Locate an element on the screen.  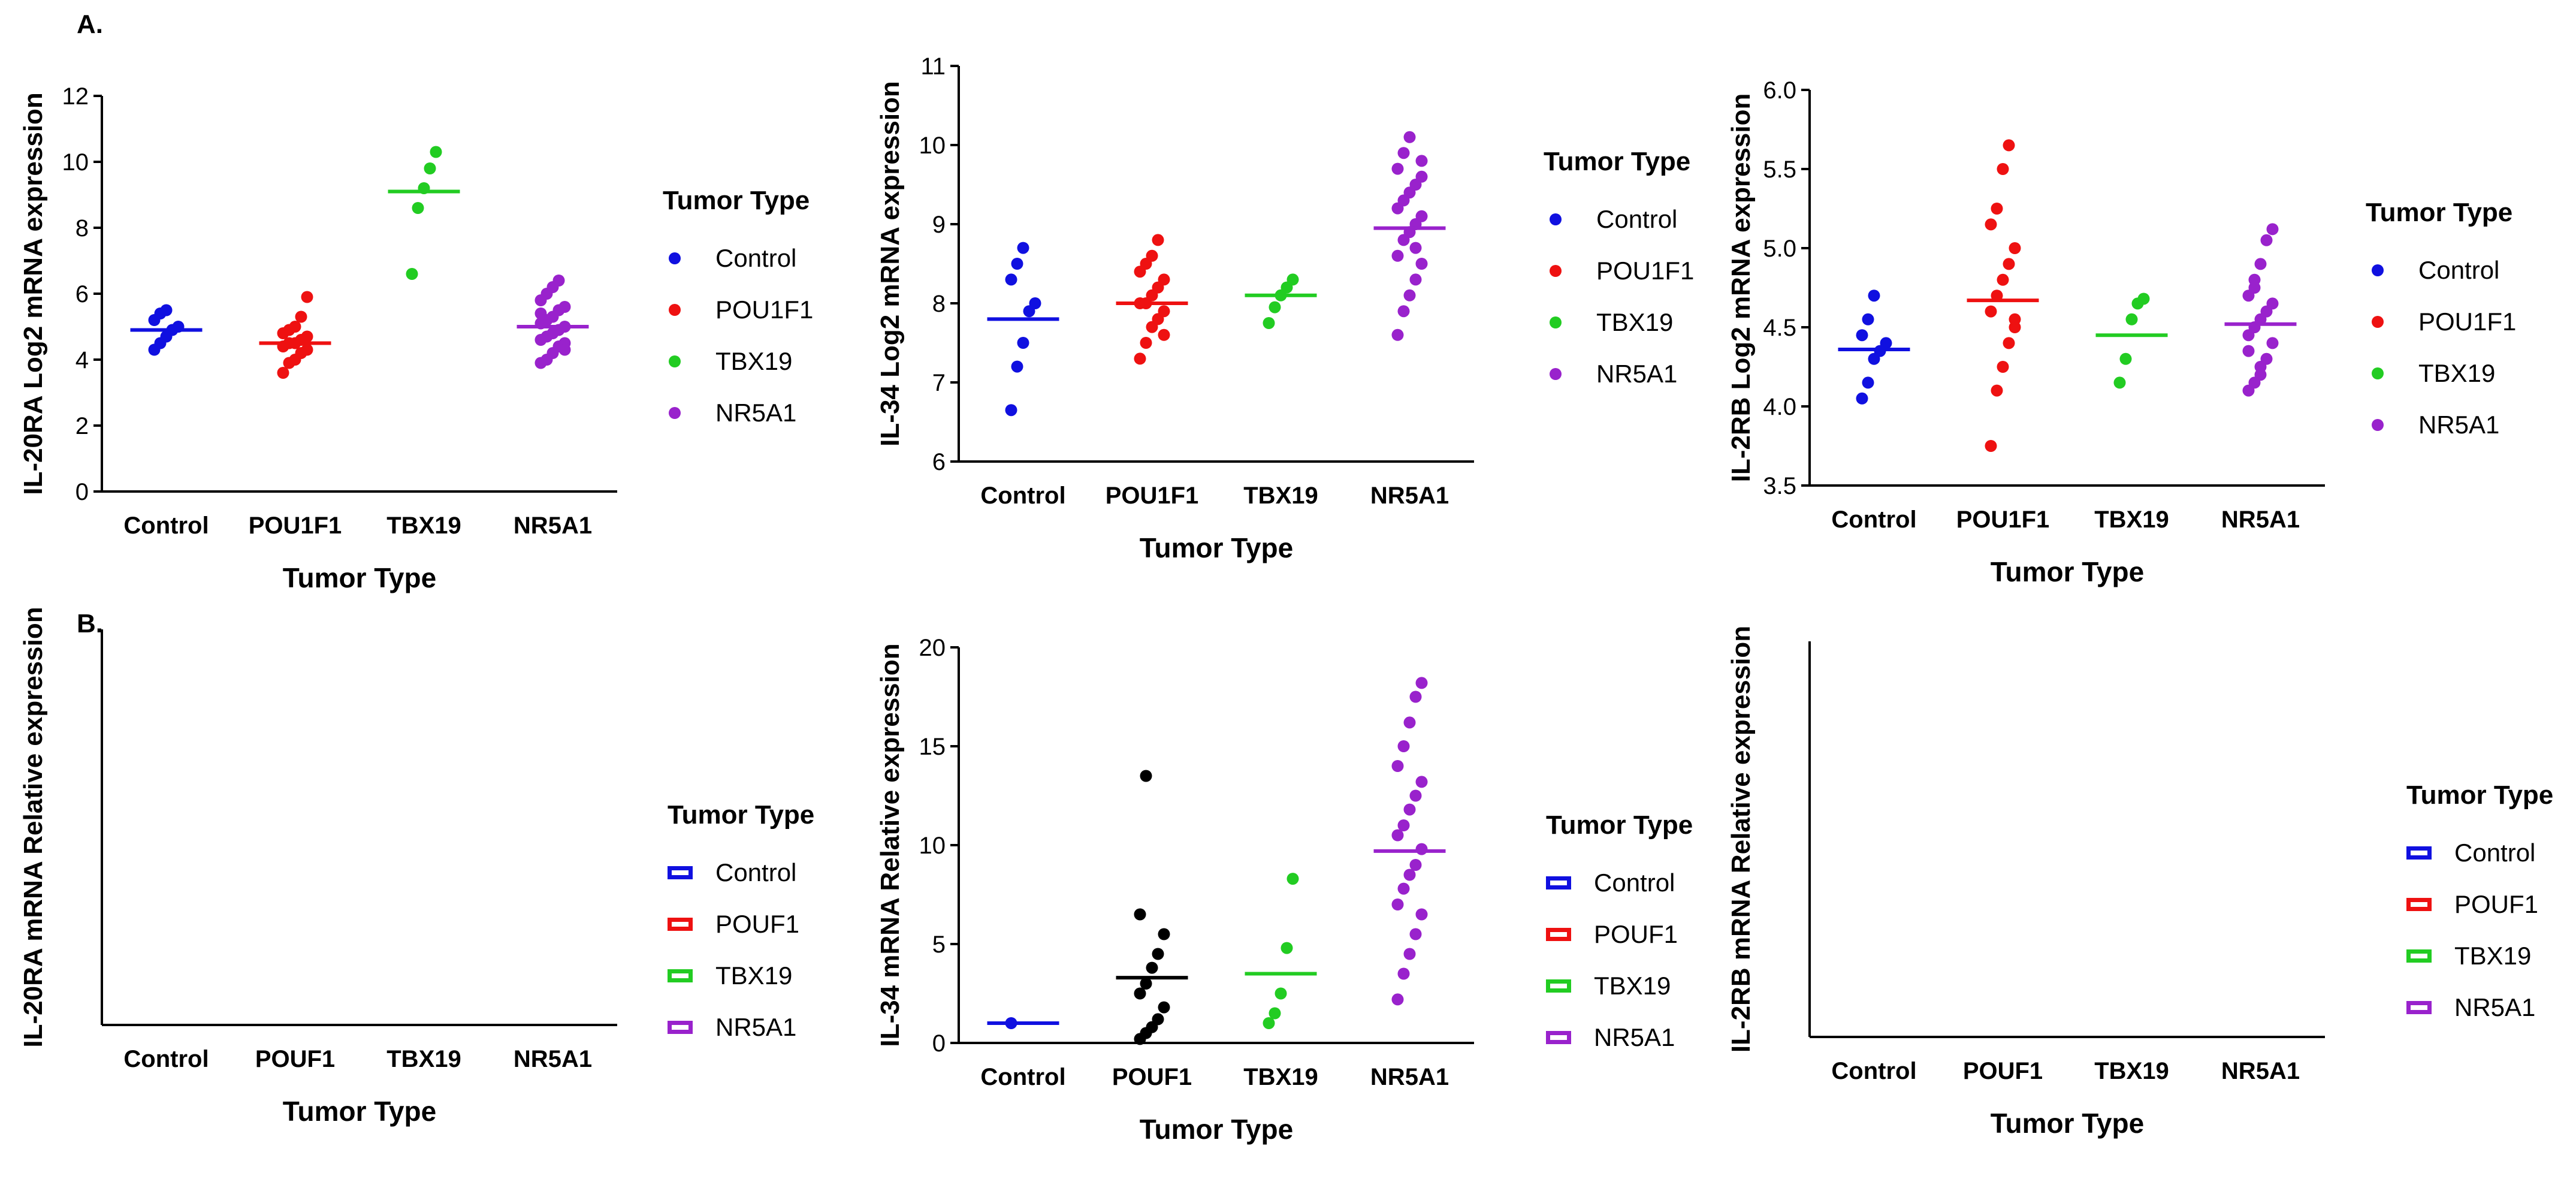
y-tick-label: 4.0 is located at coordinates (1780, 407).